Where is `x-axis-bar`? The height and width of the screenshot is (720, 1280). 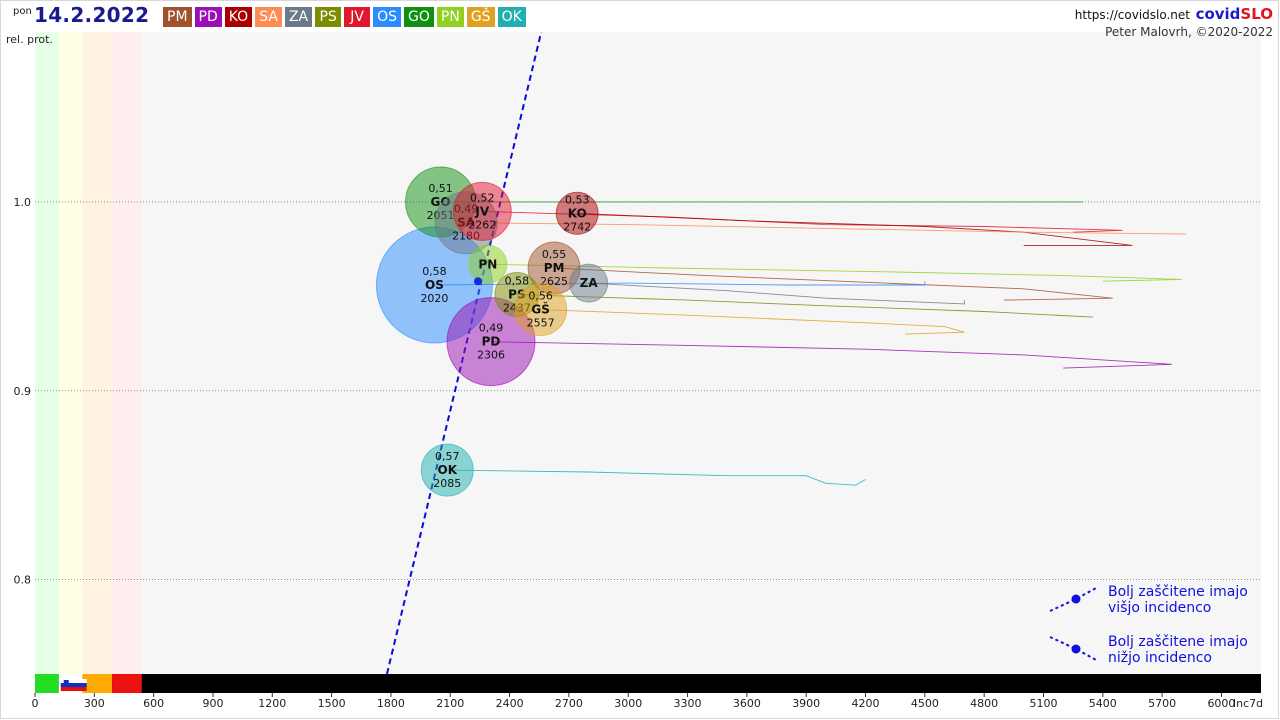
x-axis-bar is located at coordinates (648, 683).